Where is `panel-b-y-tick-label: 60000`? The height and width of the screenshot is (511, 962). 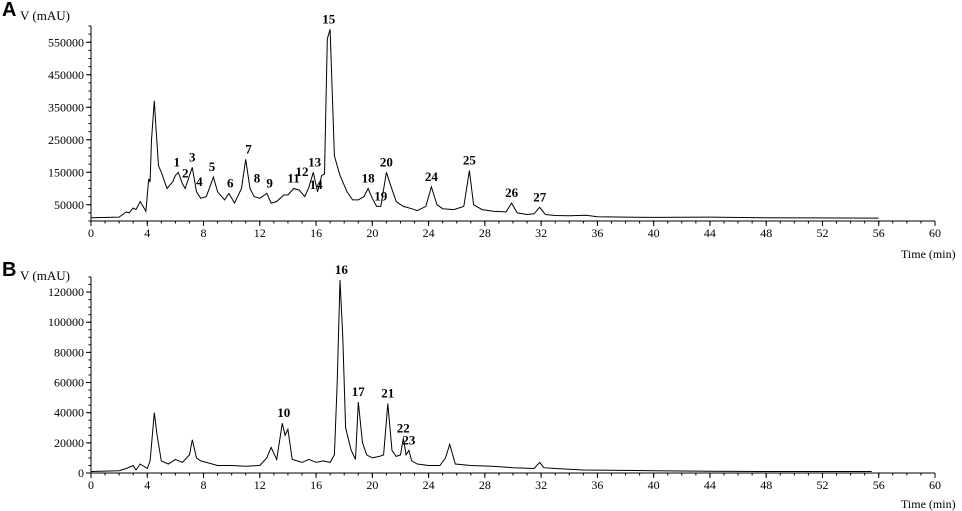 panel-b-y-tick-label: 60000 is located at coordinates (69, 383).